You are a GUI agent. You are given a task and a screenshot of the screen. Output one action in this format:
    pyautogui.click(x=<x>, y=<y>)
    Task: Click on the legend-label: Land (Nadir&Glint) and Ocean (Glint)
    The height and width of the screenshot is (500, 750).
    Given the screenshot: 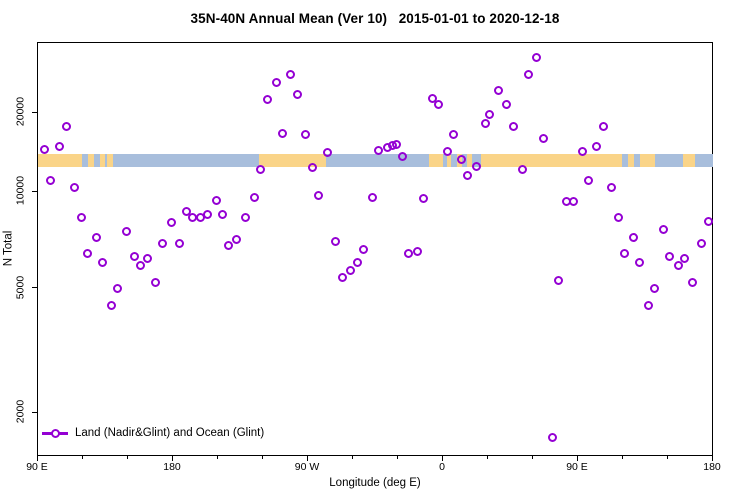 What is the action you would take?
    pyautogui.click(x=170, y=432)
    